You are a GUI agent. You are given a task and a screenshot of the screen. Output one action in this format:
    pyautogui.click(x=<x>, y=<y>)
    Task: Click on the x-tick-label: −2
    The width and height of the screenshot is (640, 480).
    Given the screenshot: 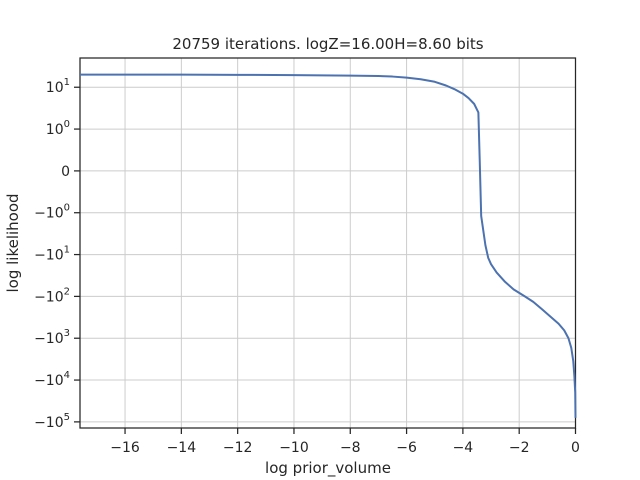 What is the action you would take?
    pyautogui.click(x=519, y=448)
    